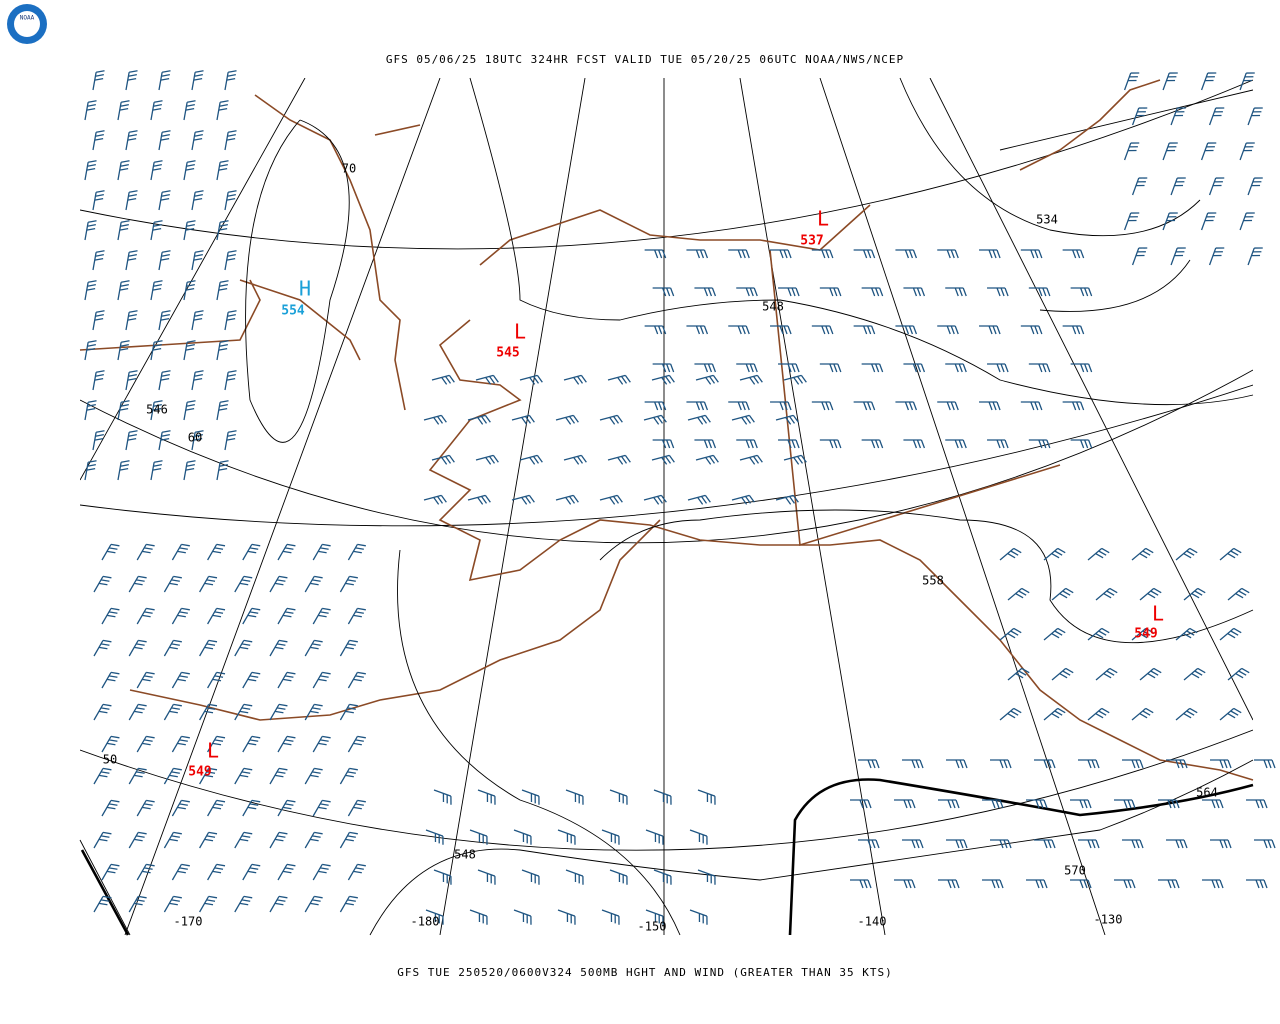 This screenshot has height=1024, width=1280. Describe the element at coordinates (507, 353) in the screenshot. I see `center-value: 545` at that location.